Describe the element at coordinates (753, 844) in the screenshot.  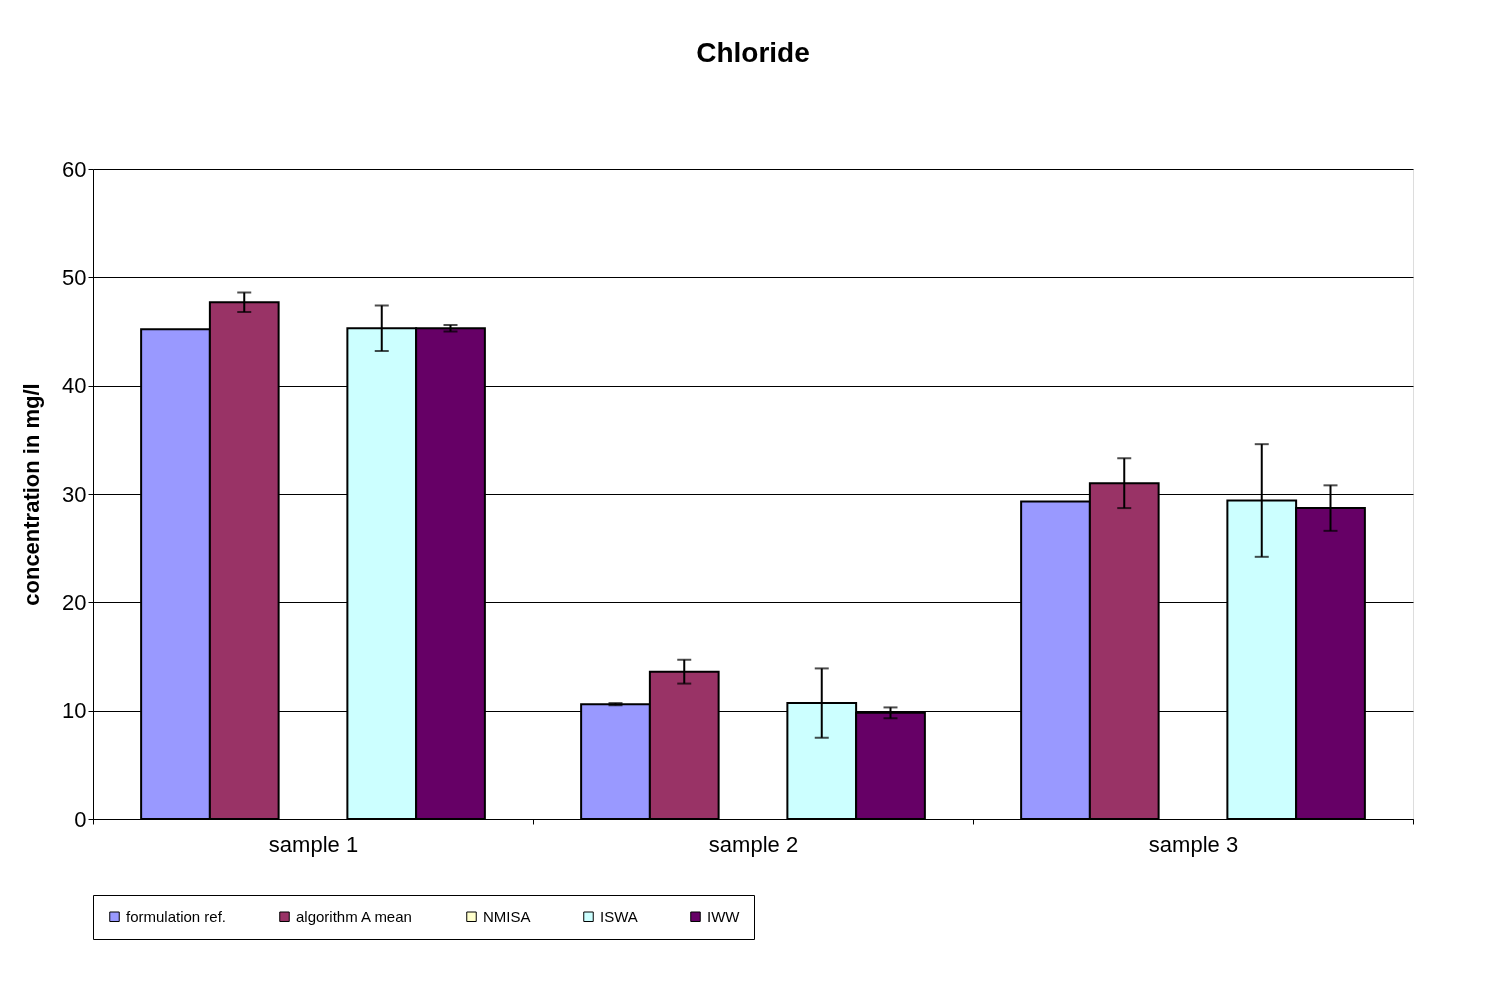
I see `x-tick-label: sample 2` at that location.